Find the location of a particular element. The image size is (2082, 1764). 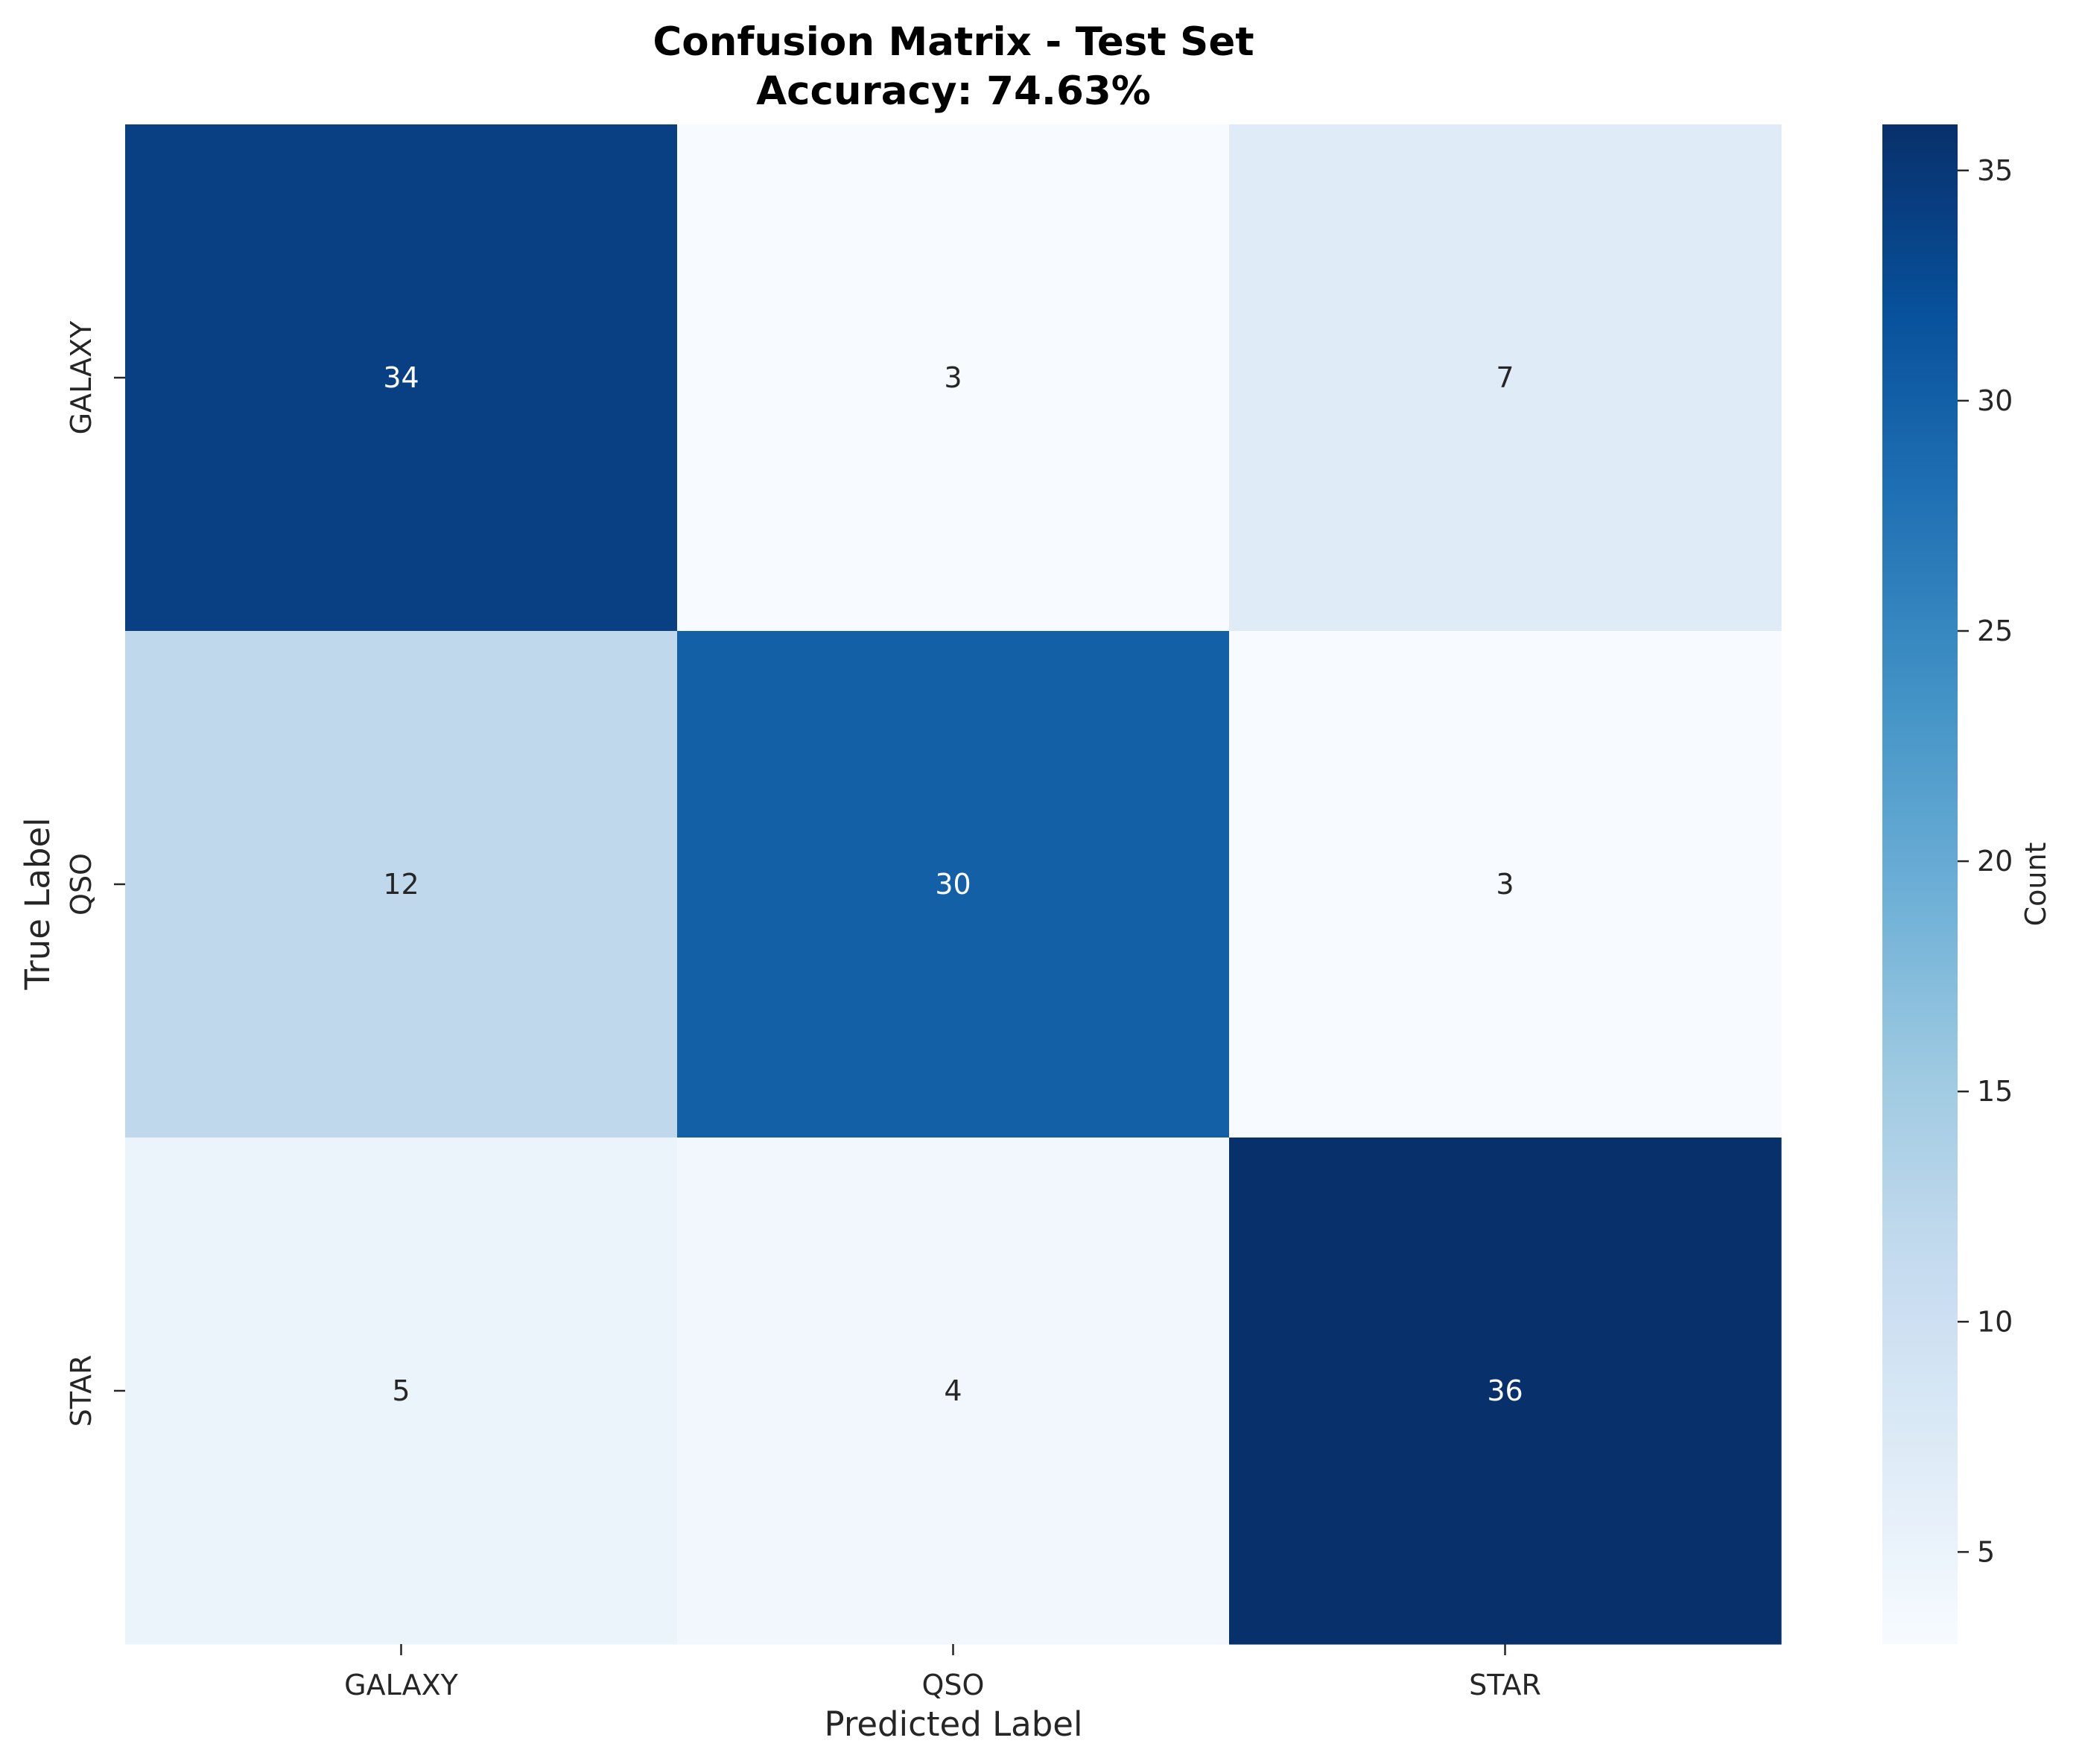

heatmap-cell-star-star is located at coordinates (1506, 1391).